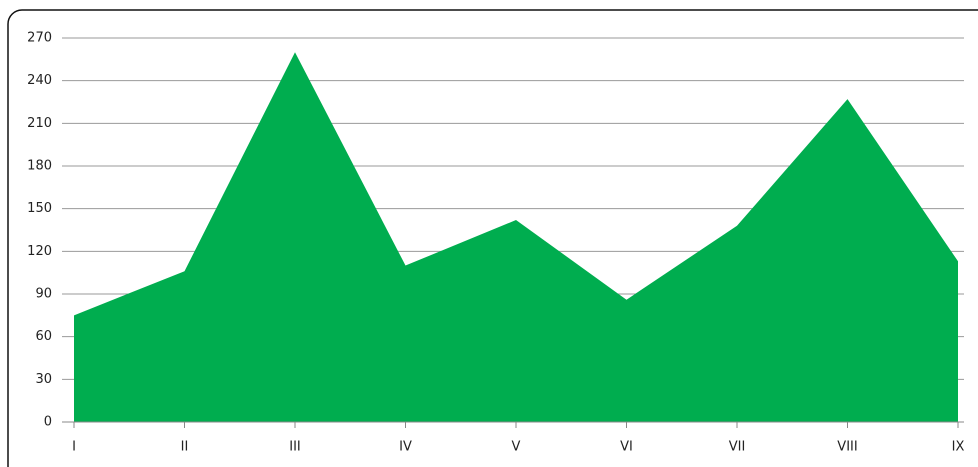  Describe the element at coordinates (39, 251) in the screenshot. I see `y-tick-label: 120` at that location.